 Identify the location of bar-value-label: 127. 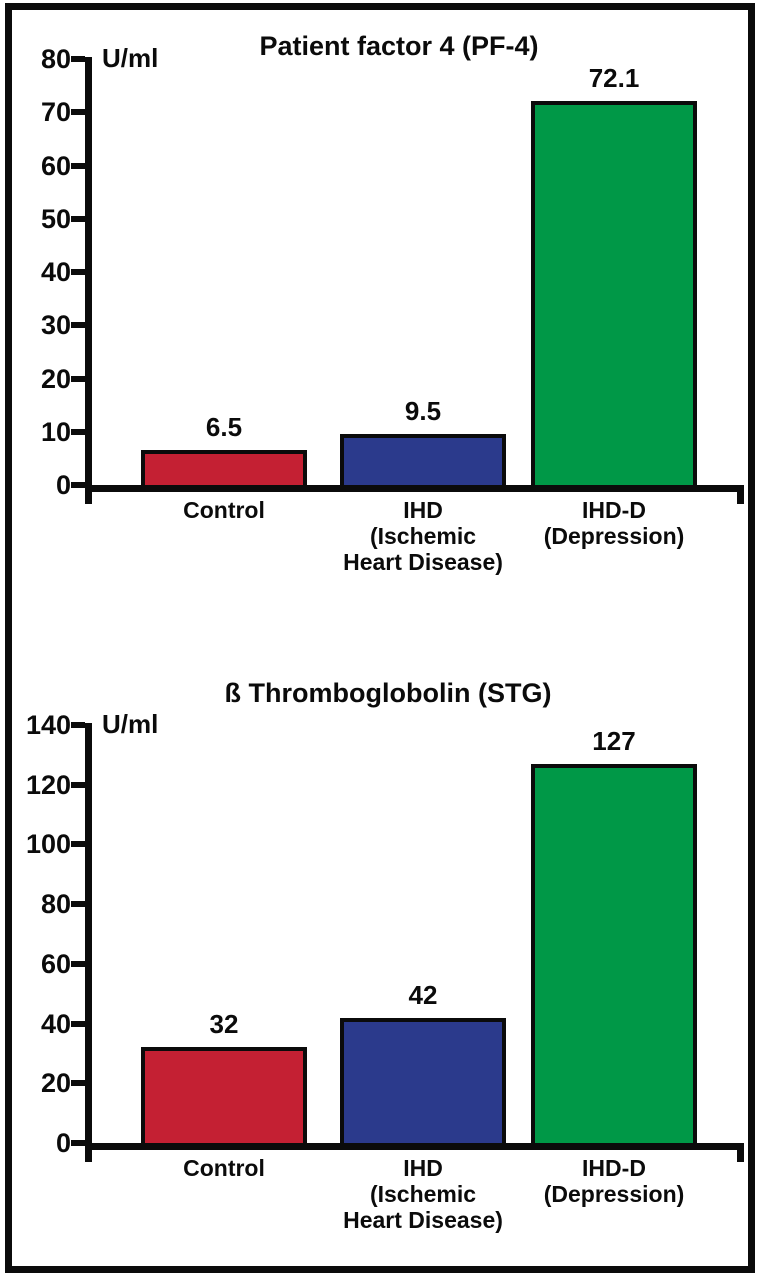
(614, 740).